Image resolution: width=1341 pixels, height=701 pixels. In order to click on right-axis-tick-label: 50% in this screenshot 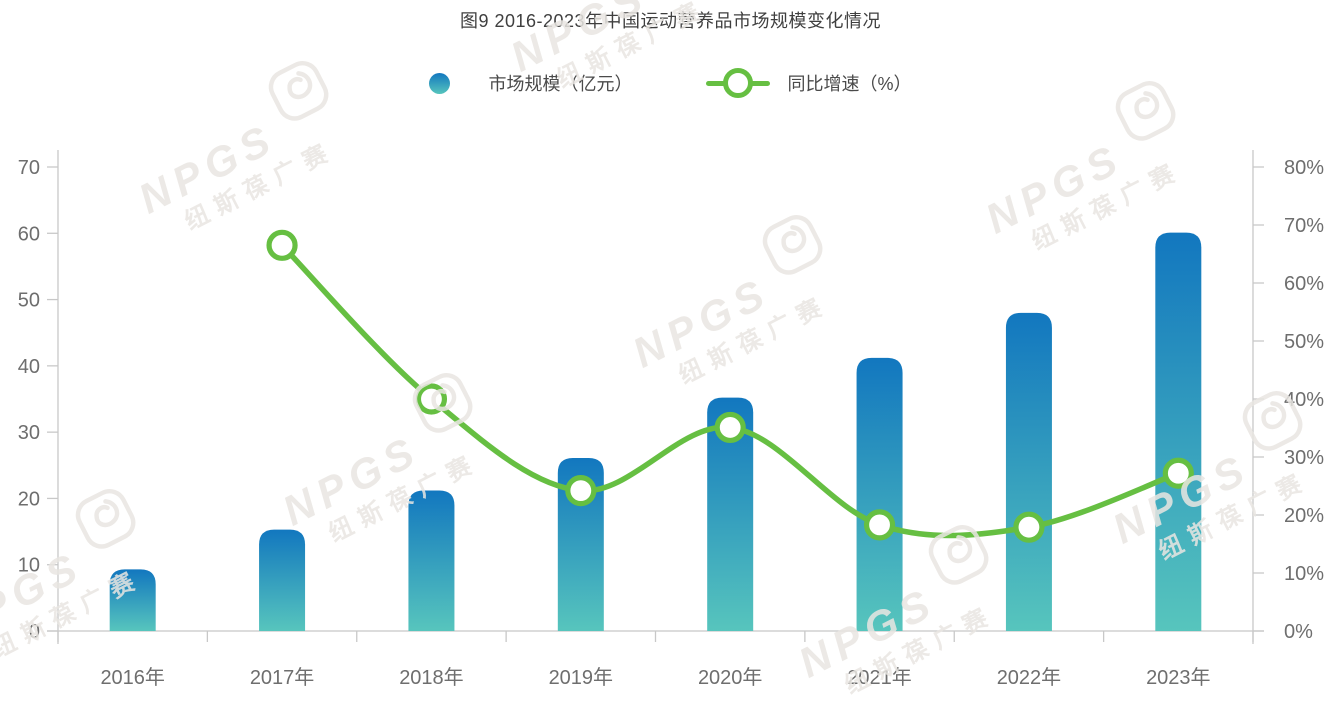, I will do `click(1304, 342)`.